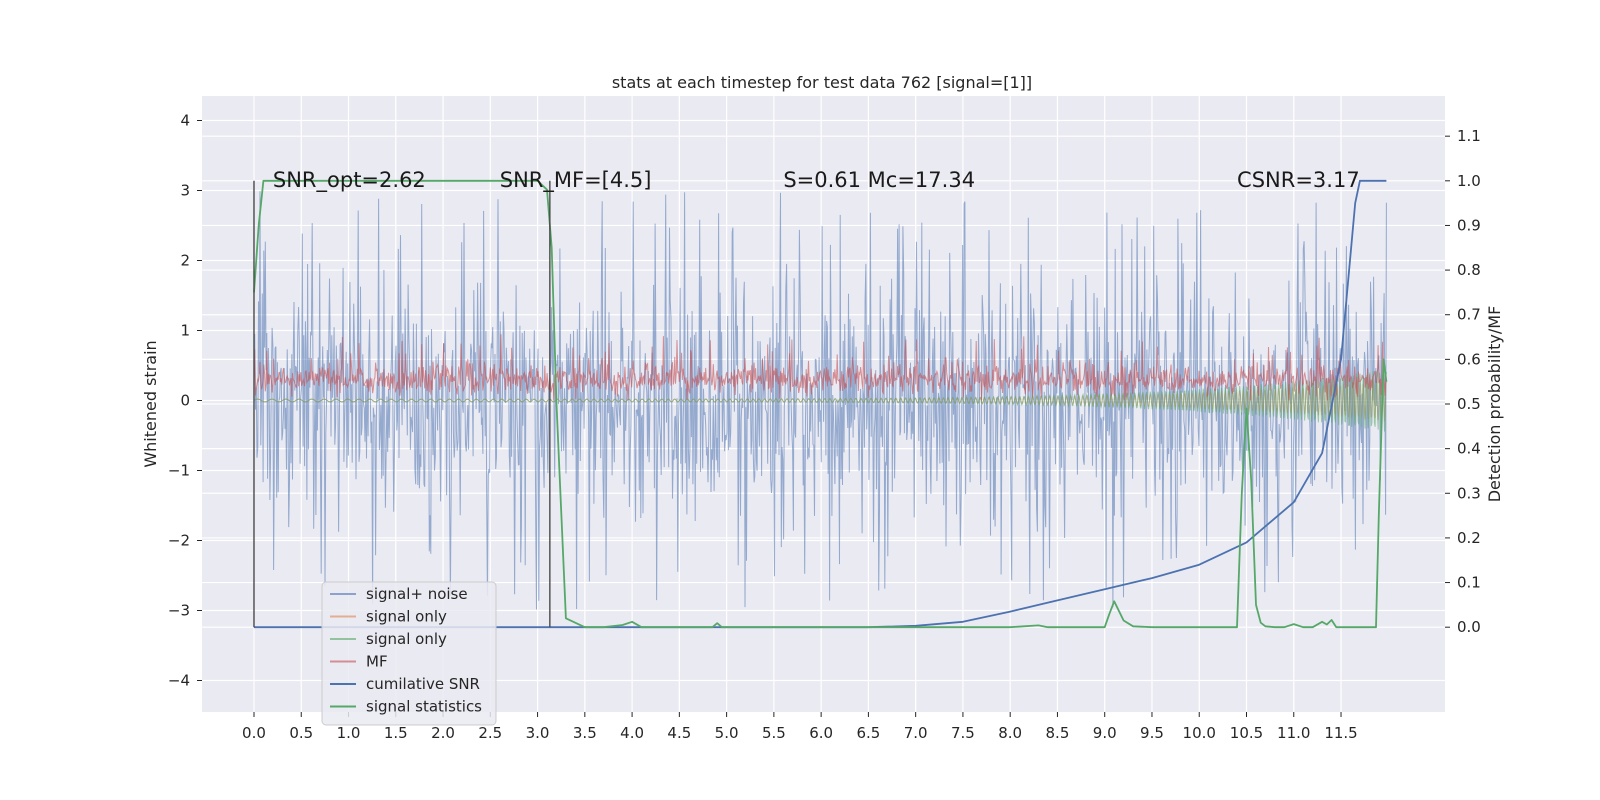  What do you see at coordinates (585, 733) in the screenshot?
I see `x-tick-label-7: 3.5` at bounding box center [585, 733].